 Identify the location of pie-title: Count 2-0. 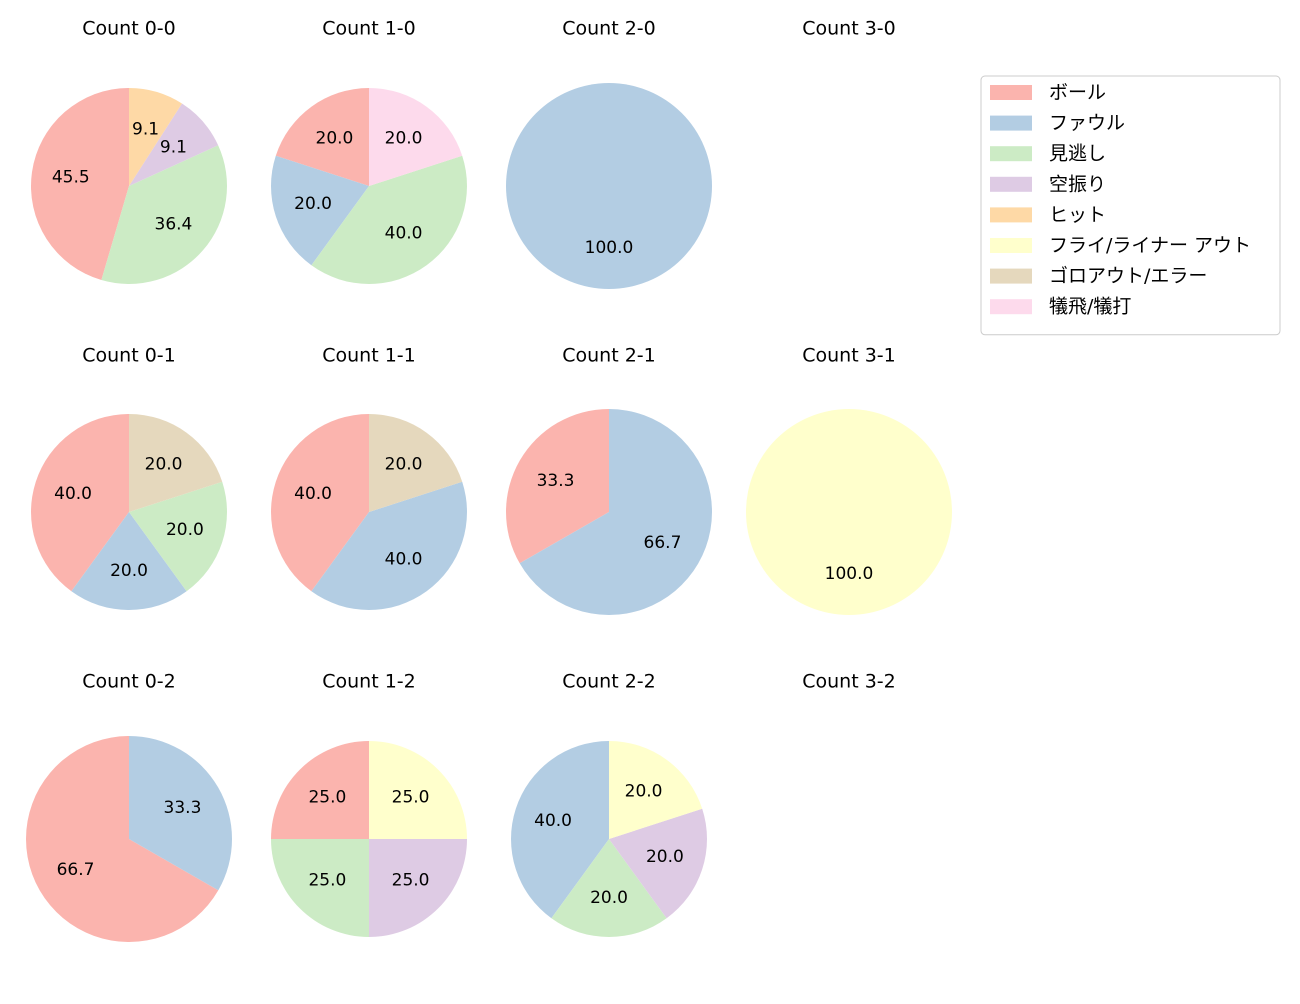
(609, 29).